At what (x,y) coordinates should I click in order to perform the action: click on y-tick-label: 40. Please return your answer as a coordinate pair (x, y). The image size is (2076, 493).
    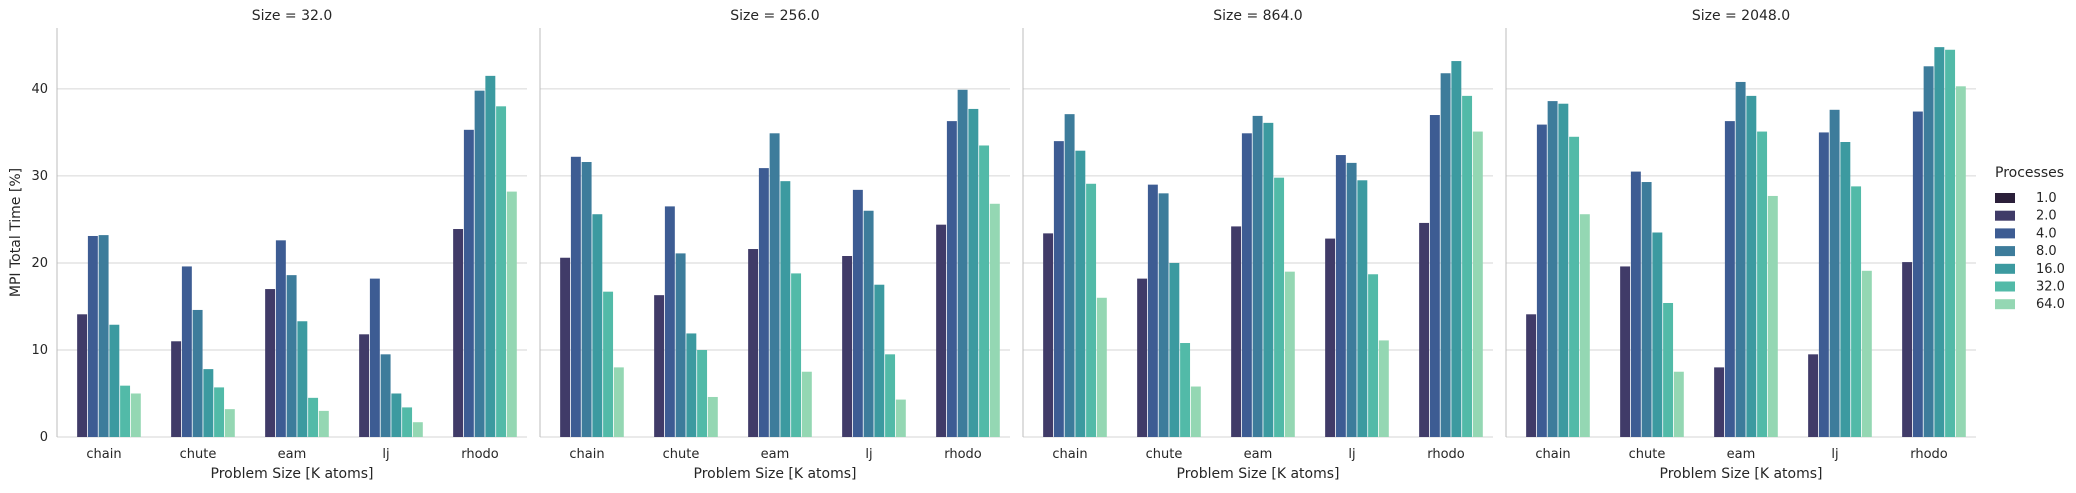
    Looking at the image, I should click on (39, 89).